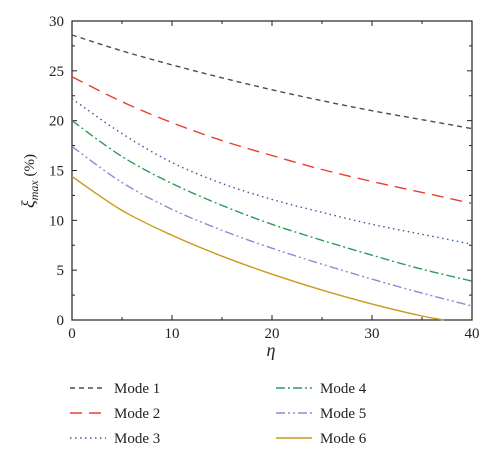 The image size is (500, 463). I want to click on x-tick-label: 30, so click(372, 334).